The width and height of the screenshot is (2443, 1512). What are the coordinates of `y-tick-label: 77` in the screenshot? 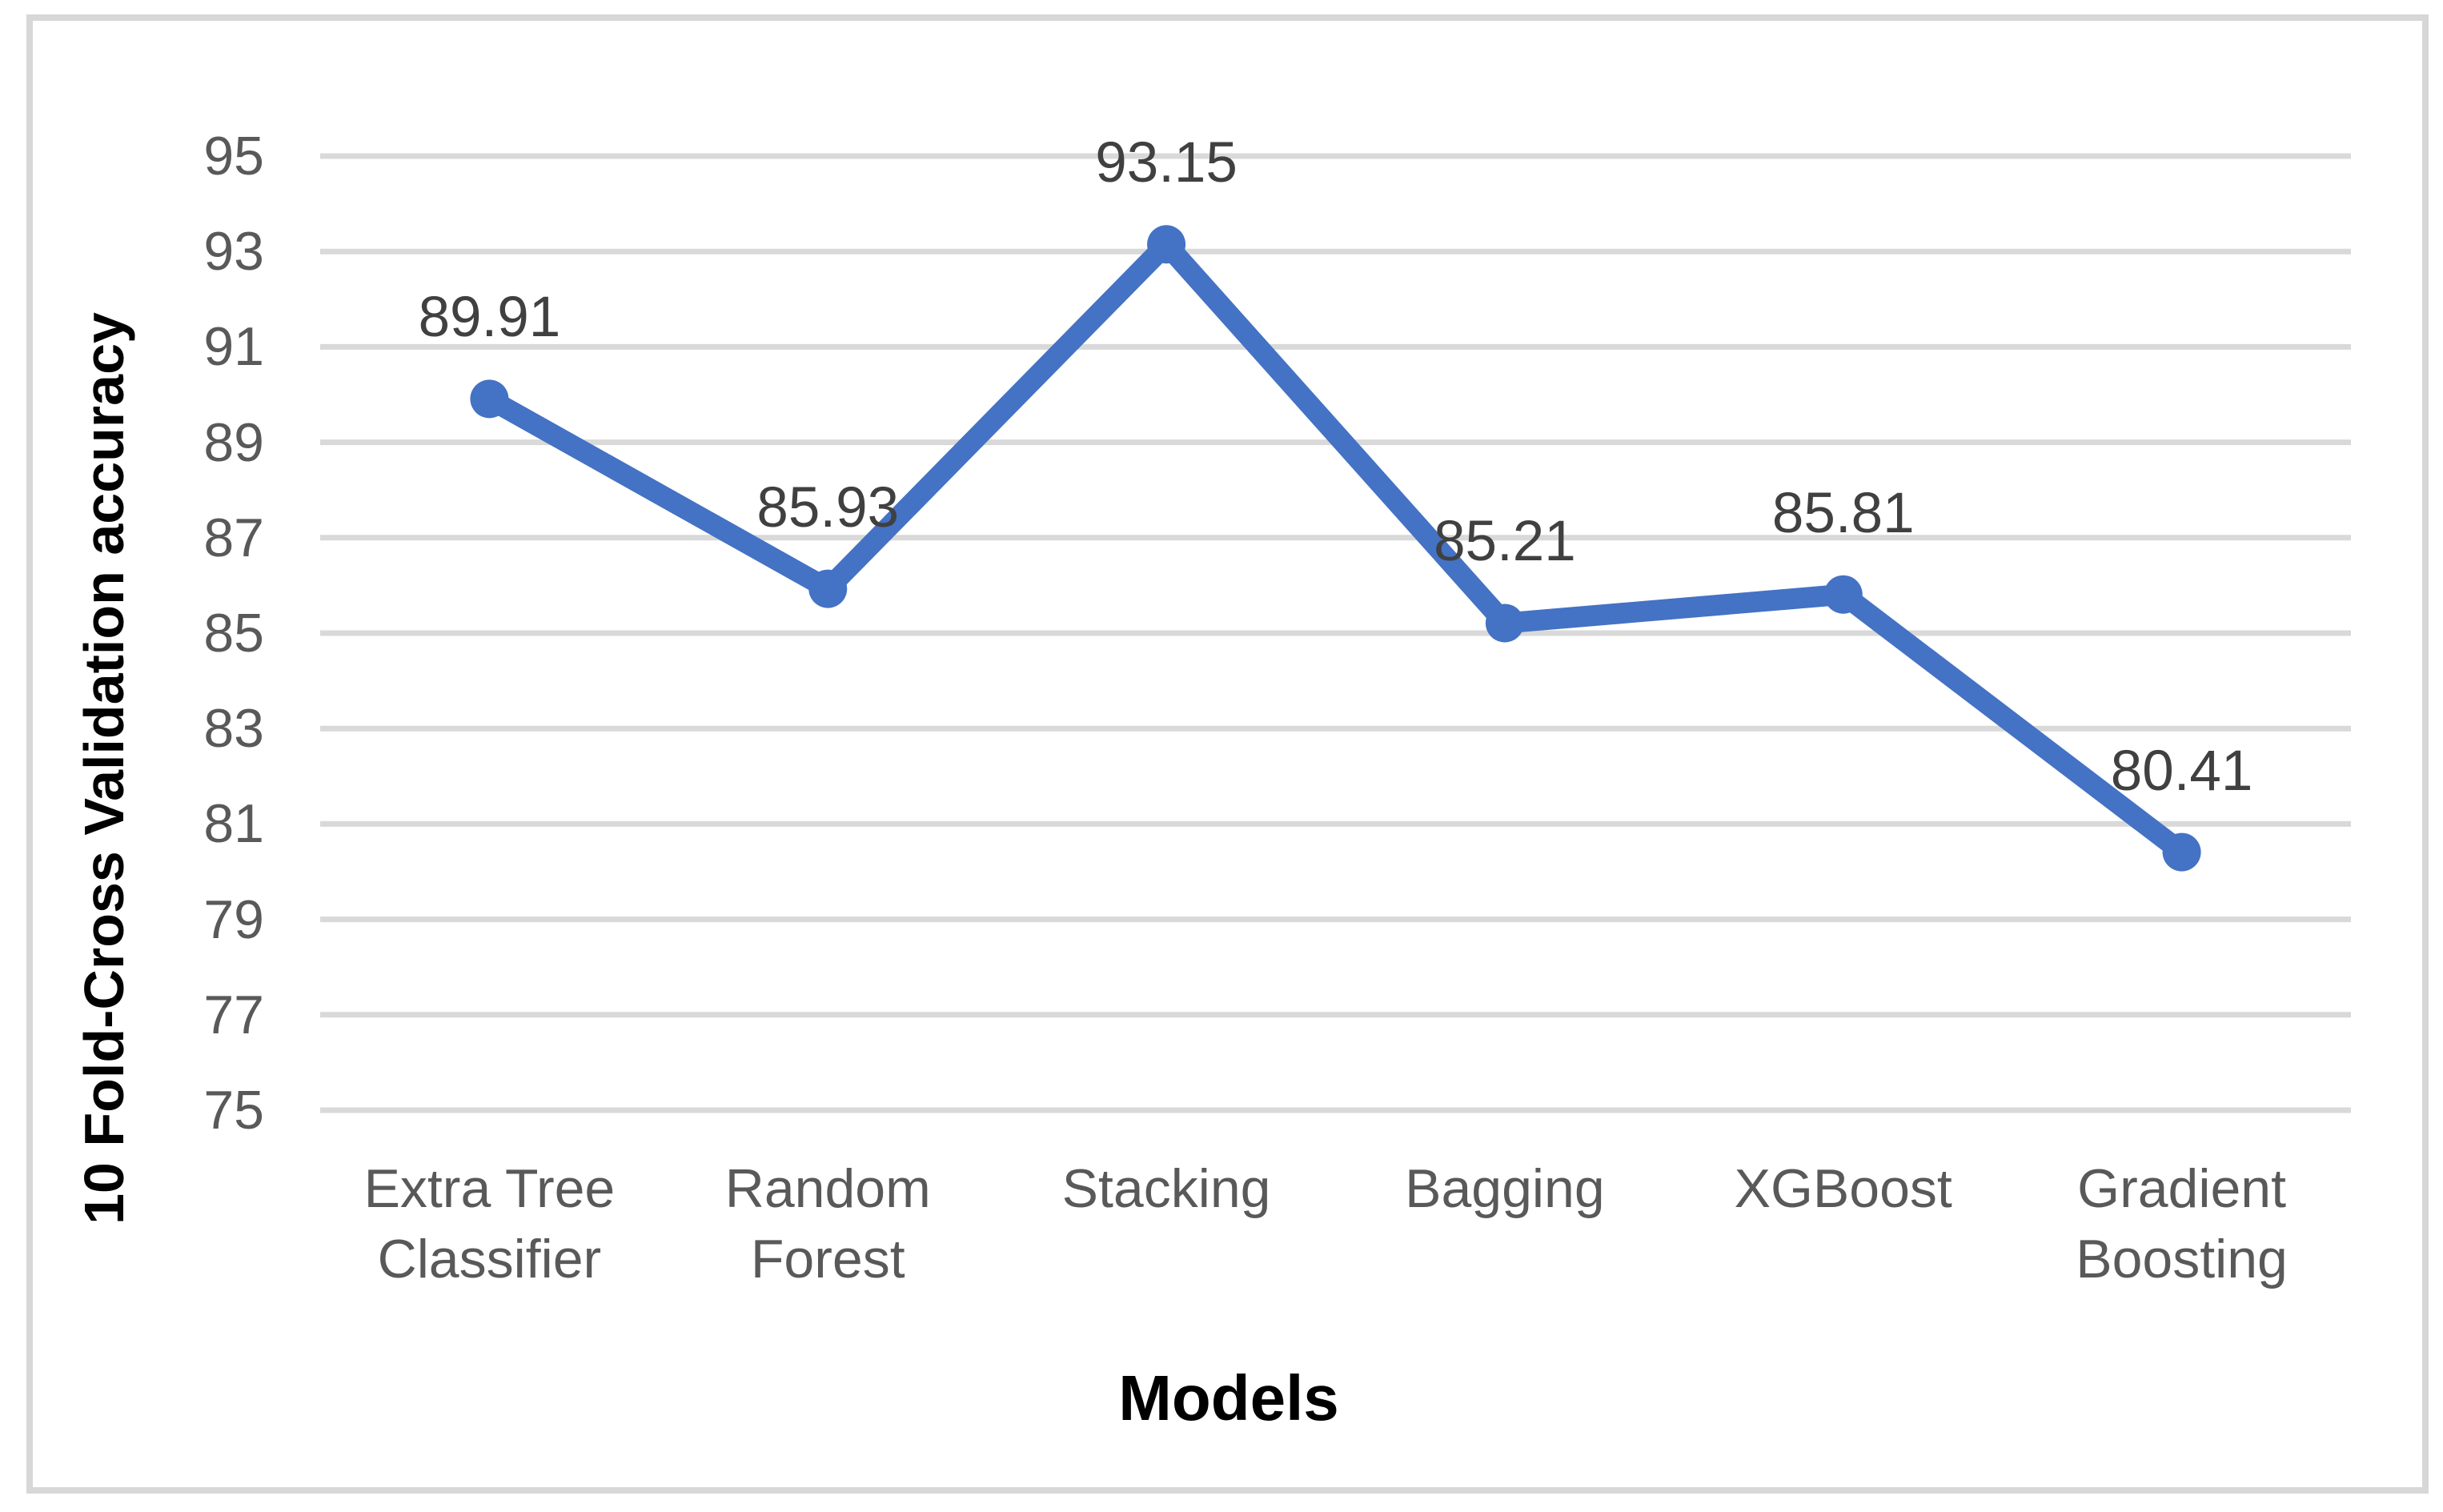 It's located at (233, 1014).